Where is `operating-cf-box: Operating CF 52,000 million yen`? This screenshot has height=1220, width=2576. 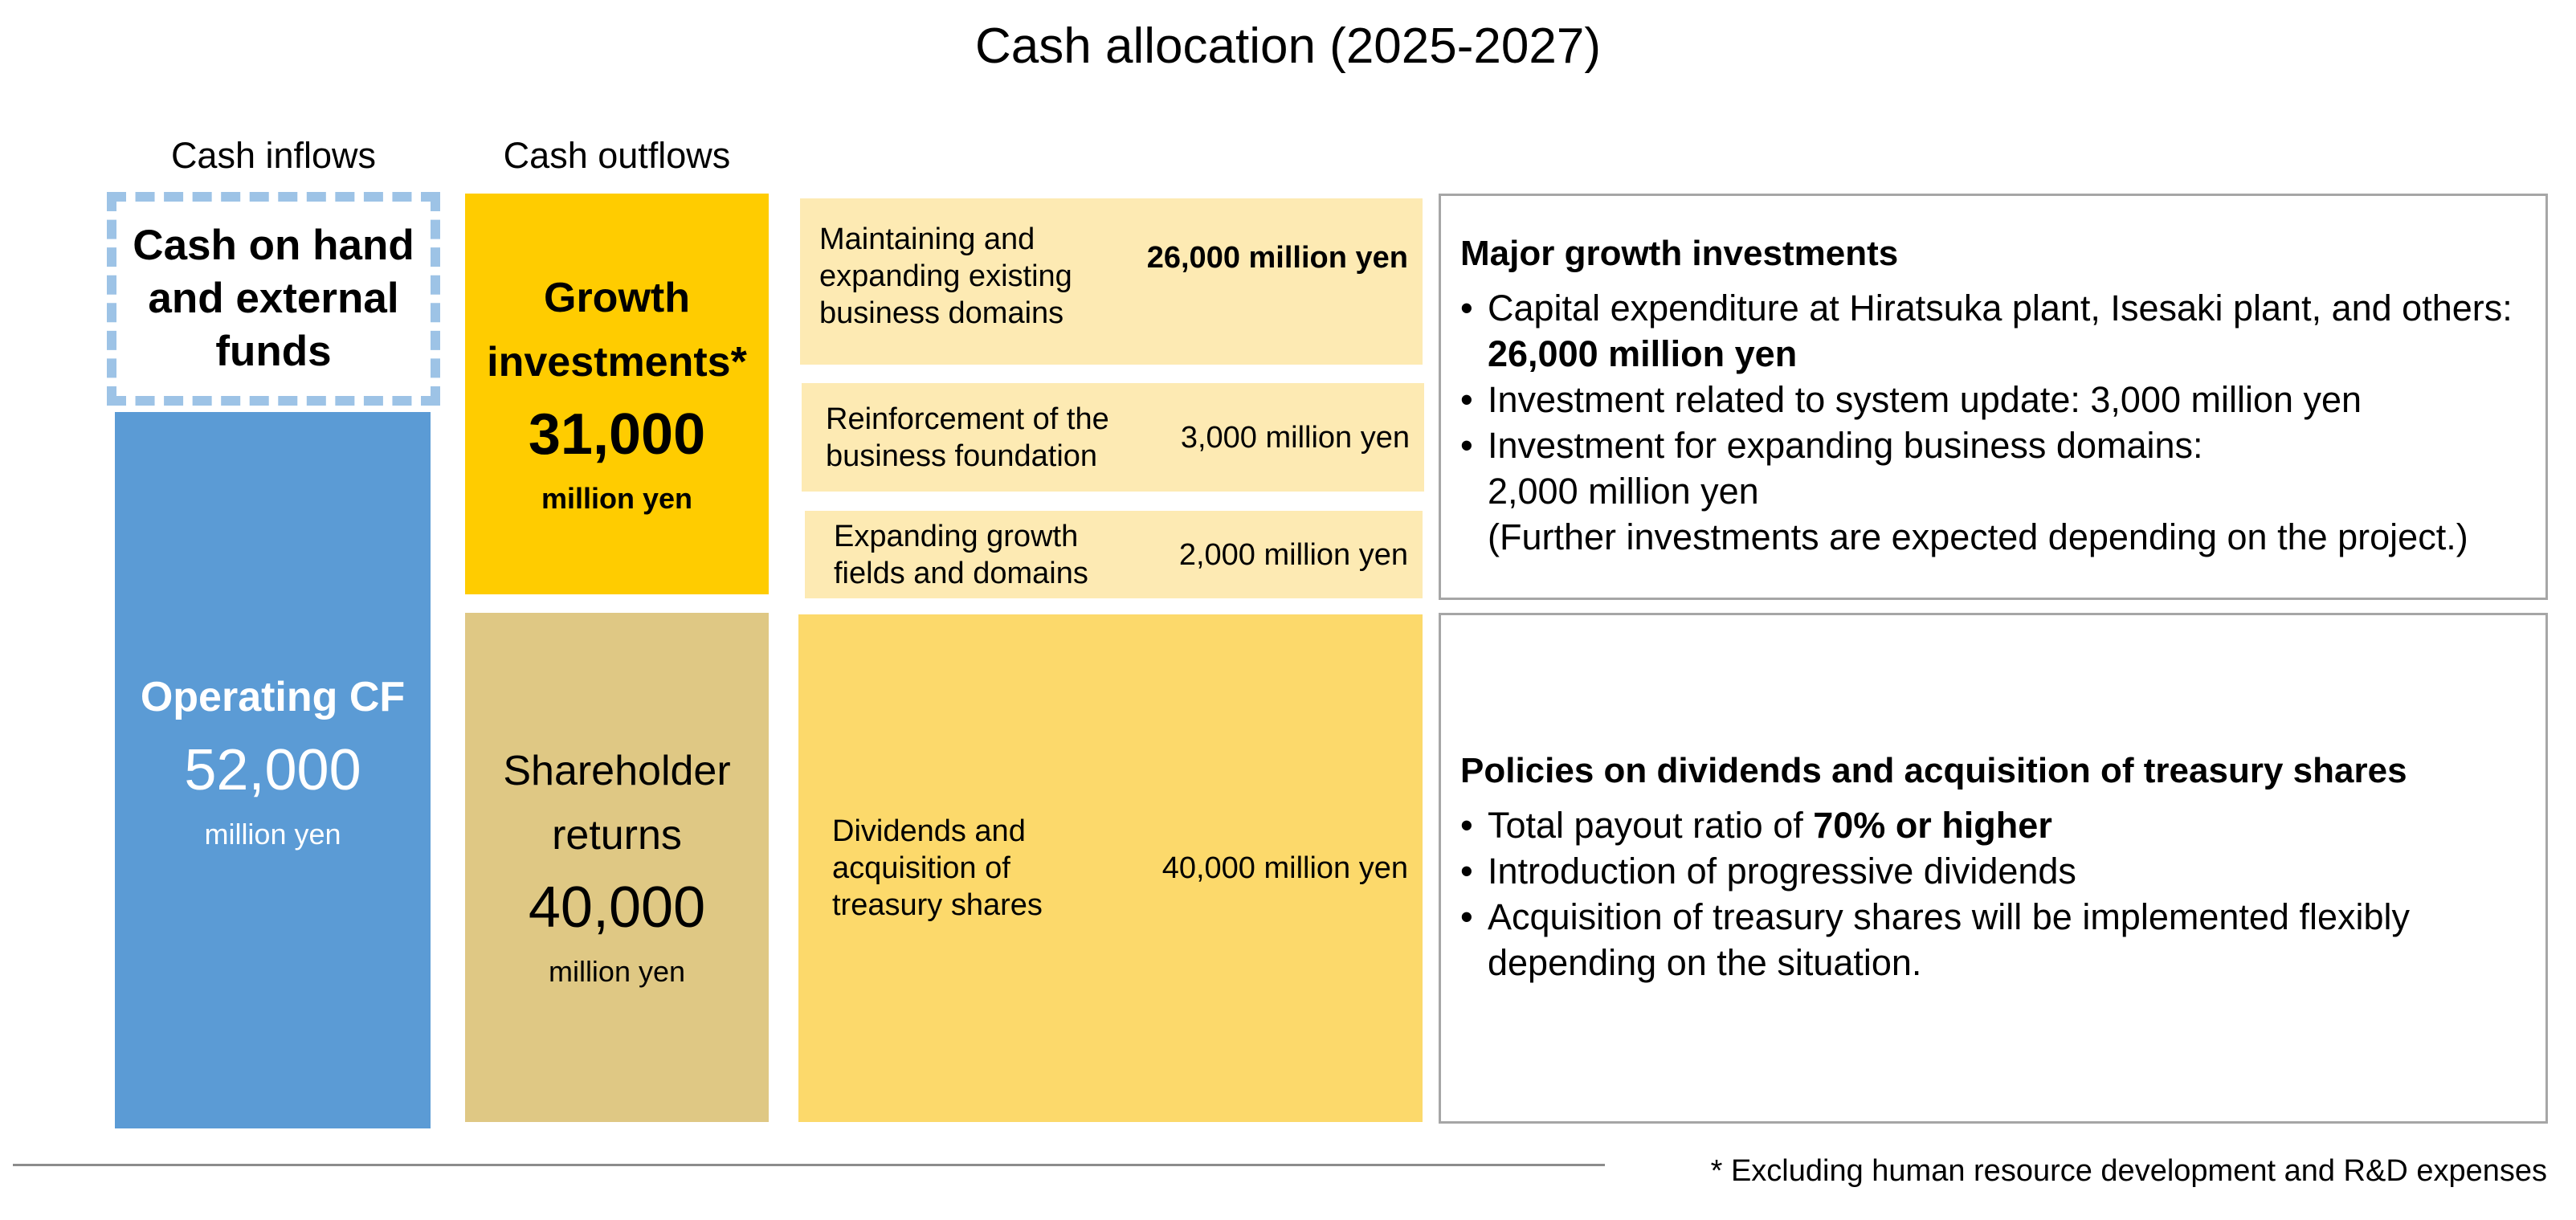
operating-cf-box: Operating CF 52,000 million yen is located at coordinates (273, 770).